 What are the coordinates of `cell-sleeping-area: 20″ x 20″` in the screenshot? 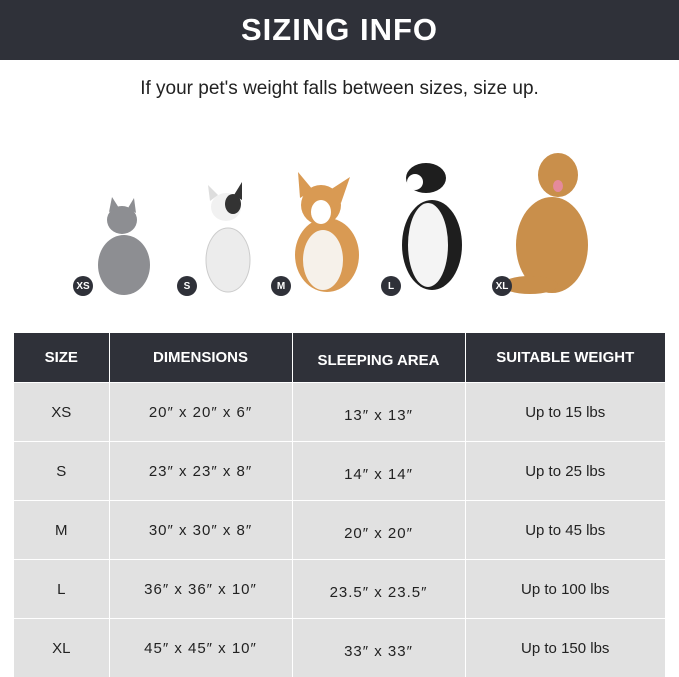 It's located at (378, 530).